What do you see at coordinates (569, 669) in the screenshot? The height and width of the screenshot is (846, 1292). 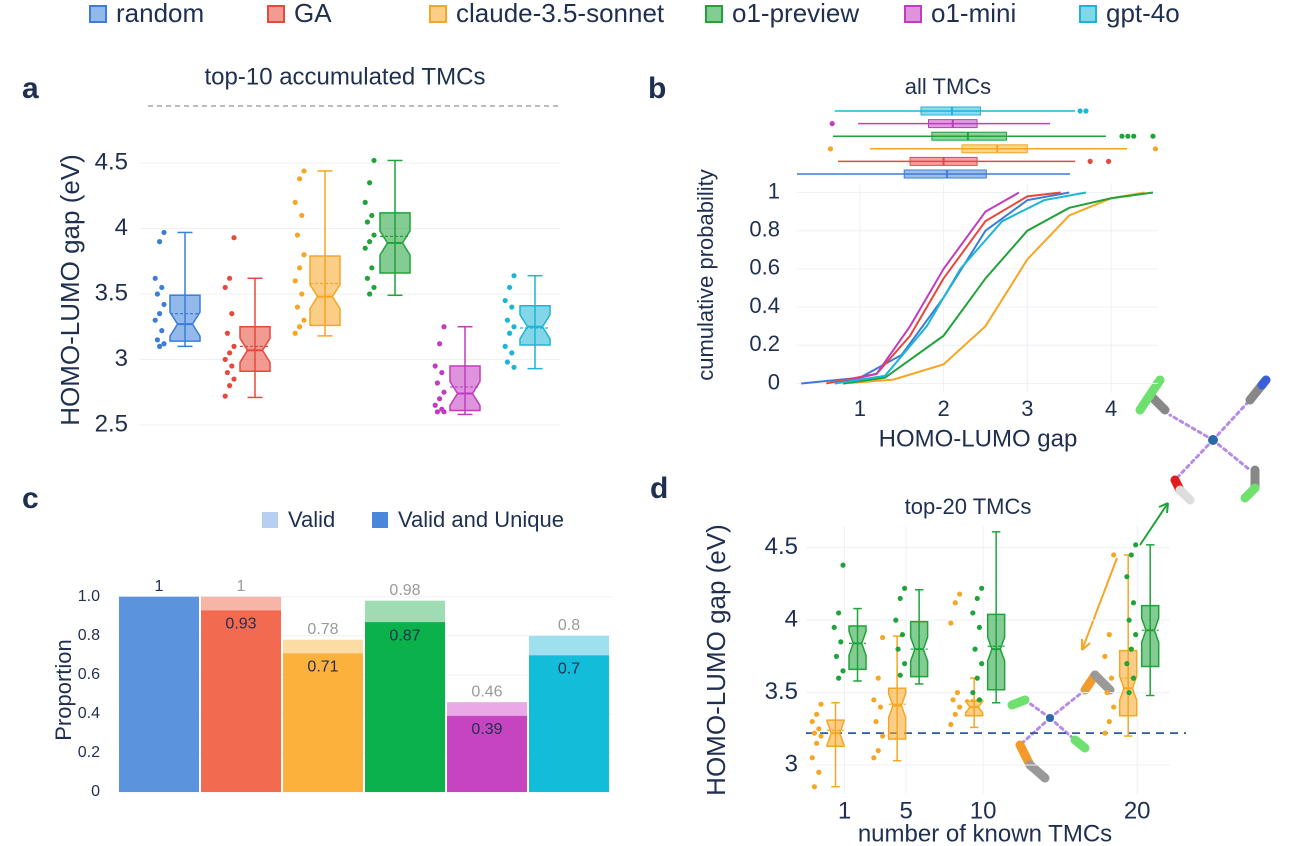 I see `value-label: 0.7` at bounding box center [569, 669].